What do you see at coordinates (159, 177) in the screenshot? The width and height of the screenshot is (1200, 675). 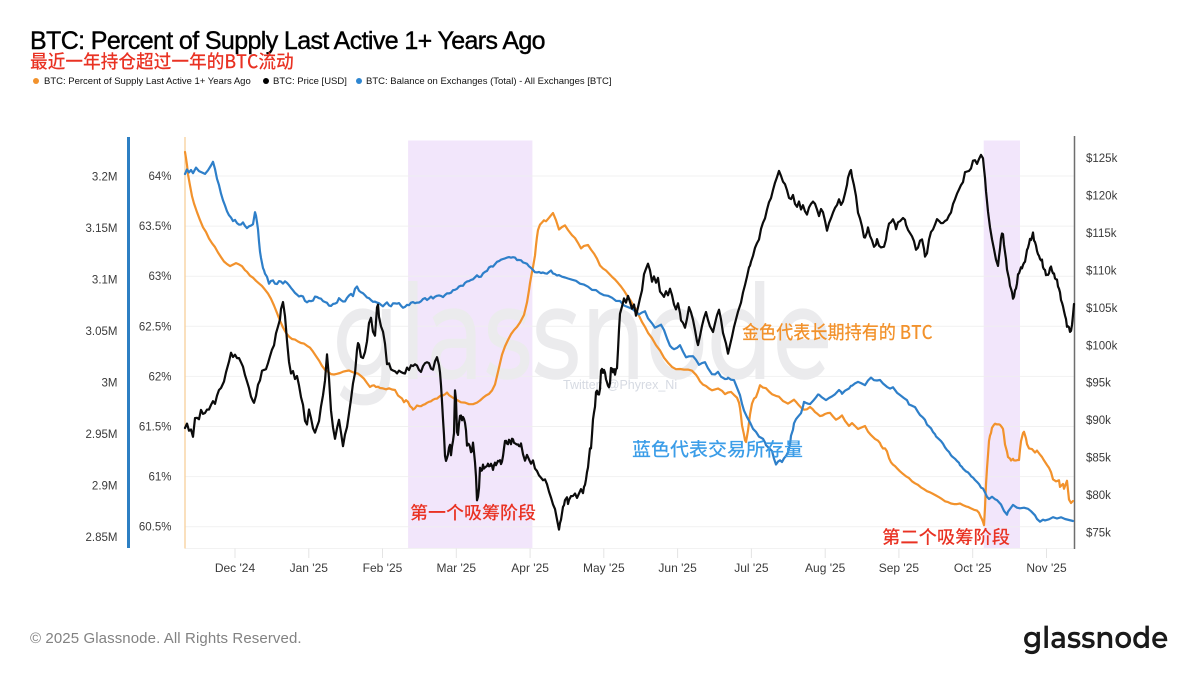 I see `svg-text: 64%` at bounding box center [159, 177].